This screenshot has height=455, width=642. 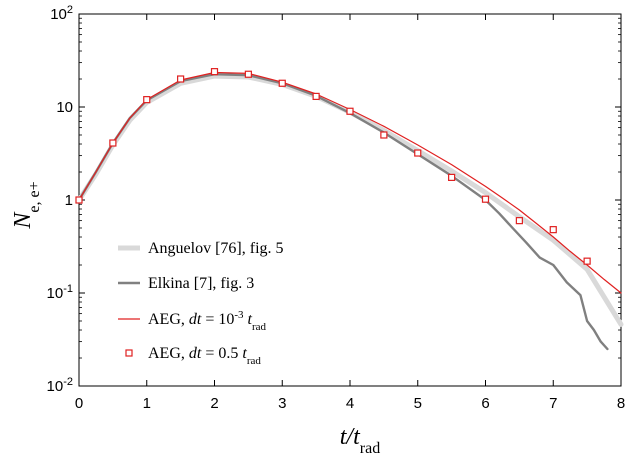 I want to click on x-tick-label: 4, so click(x=350, y=403).